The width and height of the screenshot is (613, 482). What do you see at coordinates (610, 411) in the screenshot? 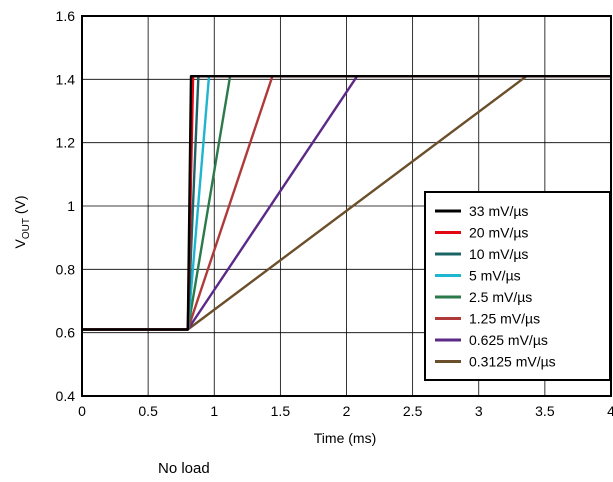
I see `x-tick-label: 4` at bounding box center [610, 411].